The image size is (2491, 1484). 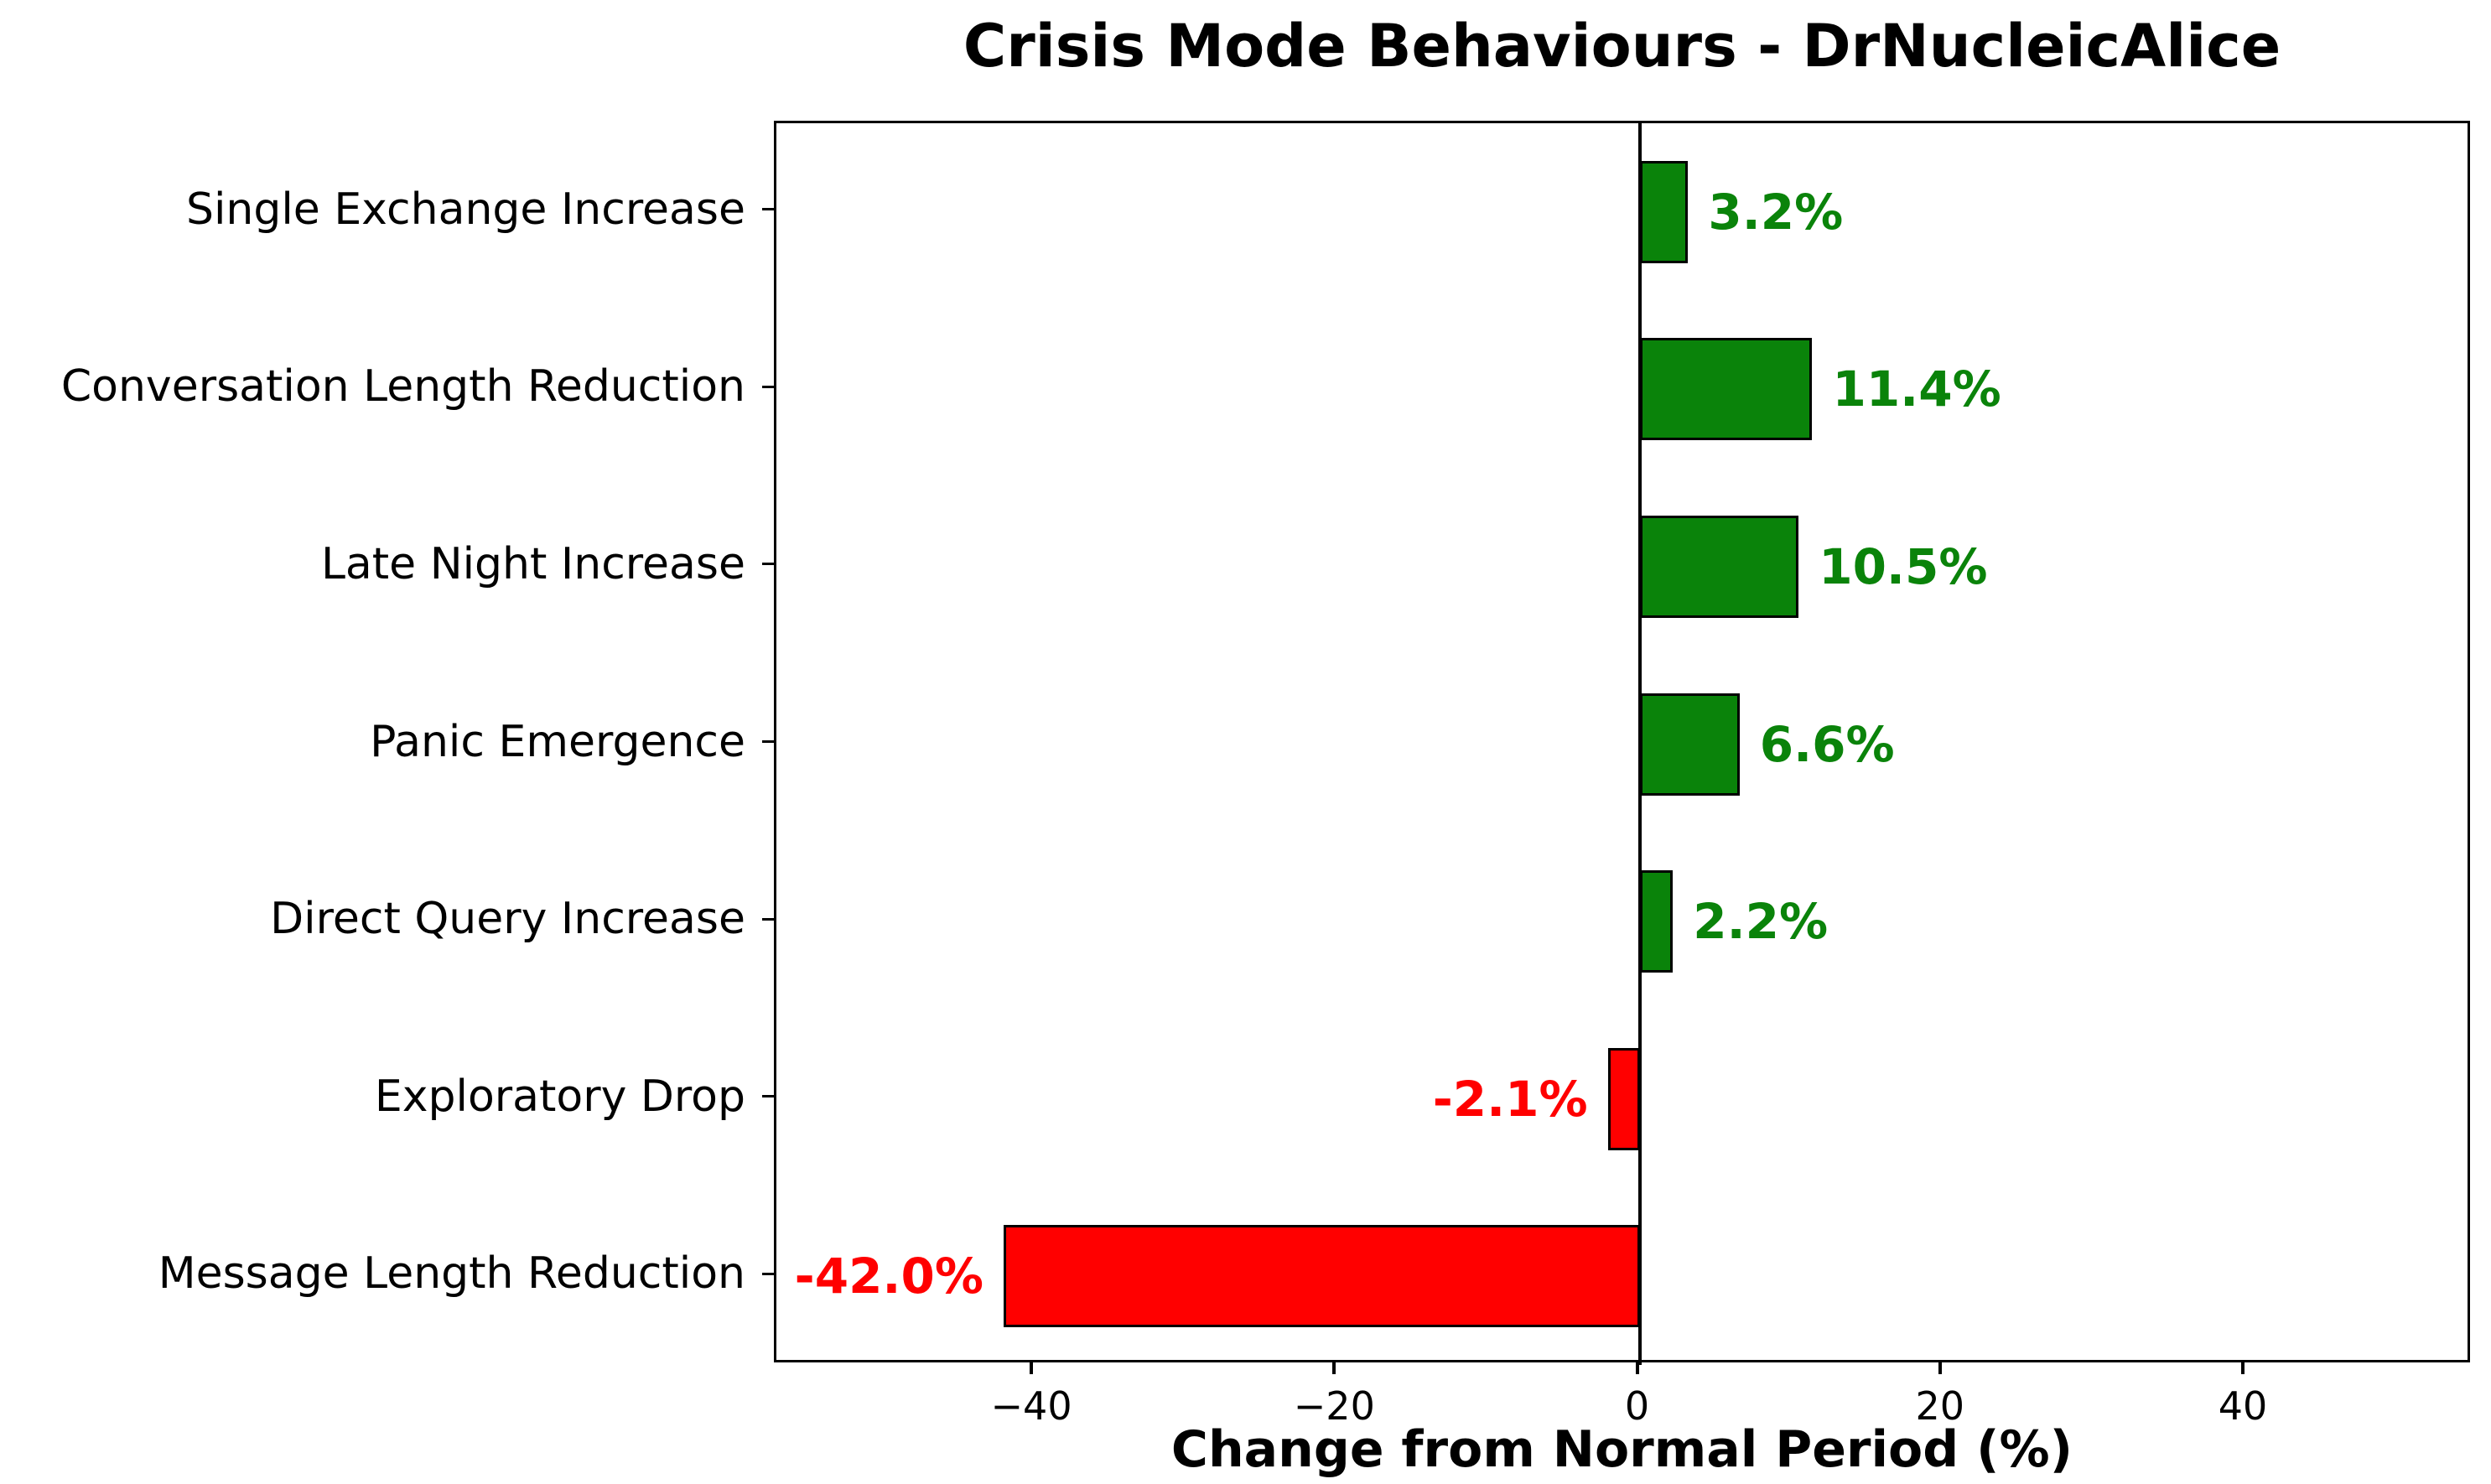 I want to click on y-tick-label: Exploratory Drop, so click(x=559, y=1096).